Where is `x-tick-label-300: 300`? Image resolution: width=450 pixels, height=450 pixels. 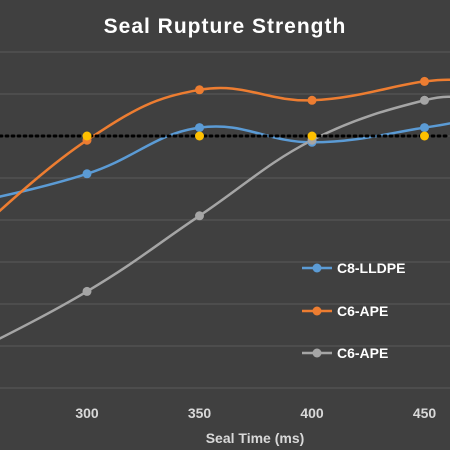
x-tick-label-300: 300 is located at coordinates (87, 413).